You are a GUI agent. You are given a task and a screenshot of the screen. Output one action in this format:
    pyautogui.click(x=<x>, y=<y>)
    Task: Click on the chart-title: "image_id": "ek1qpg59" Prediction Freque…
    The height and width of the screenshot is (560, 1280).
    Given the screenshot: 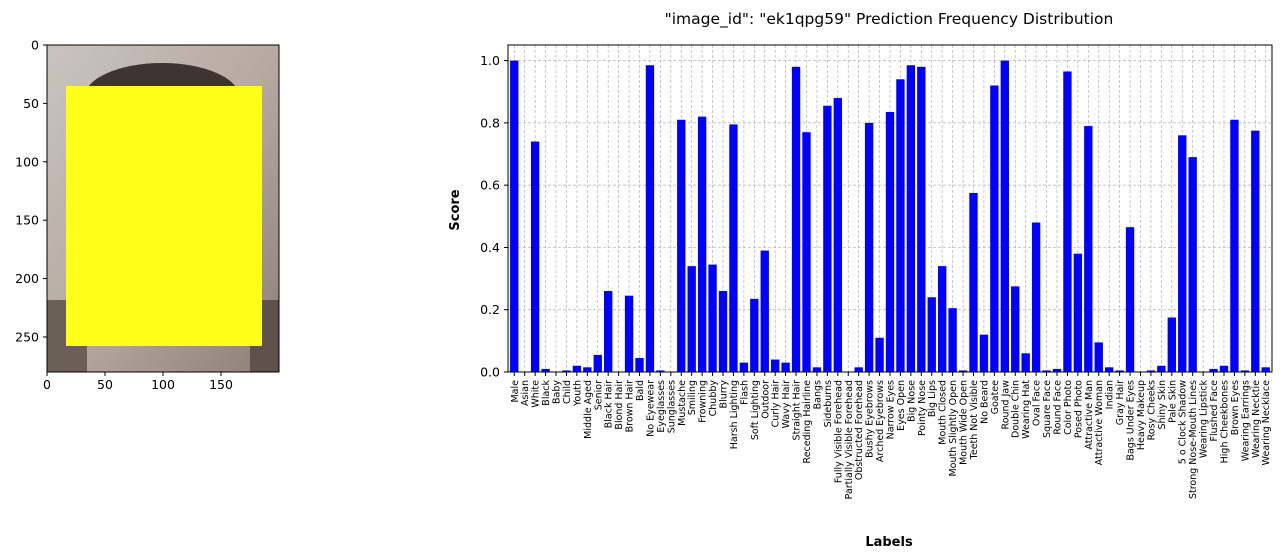 What is the action you would take?
    pyautogui.click(x=889, y=19)
    